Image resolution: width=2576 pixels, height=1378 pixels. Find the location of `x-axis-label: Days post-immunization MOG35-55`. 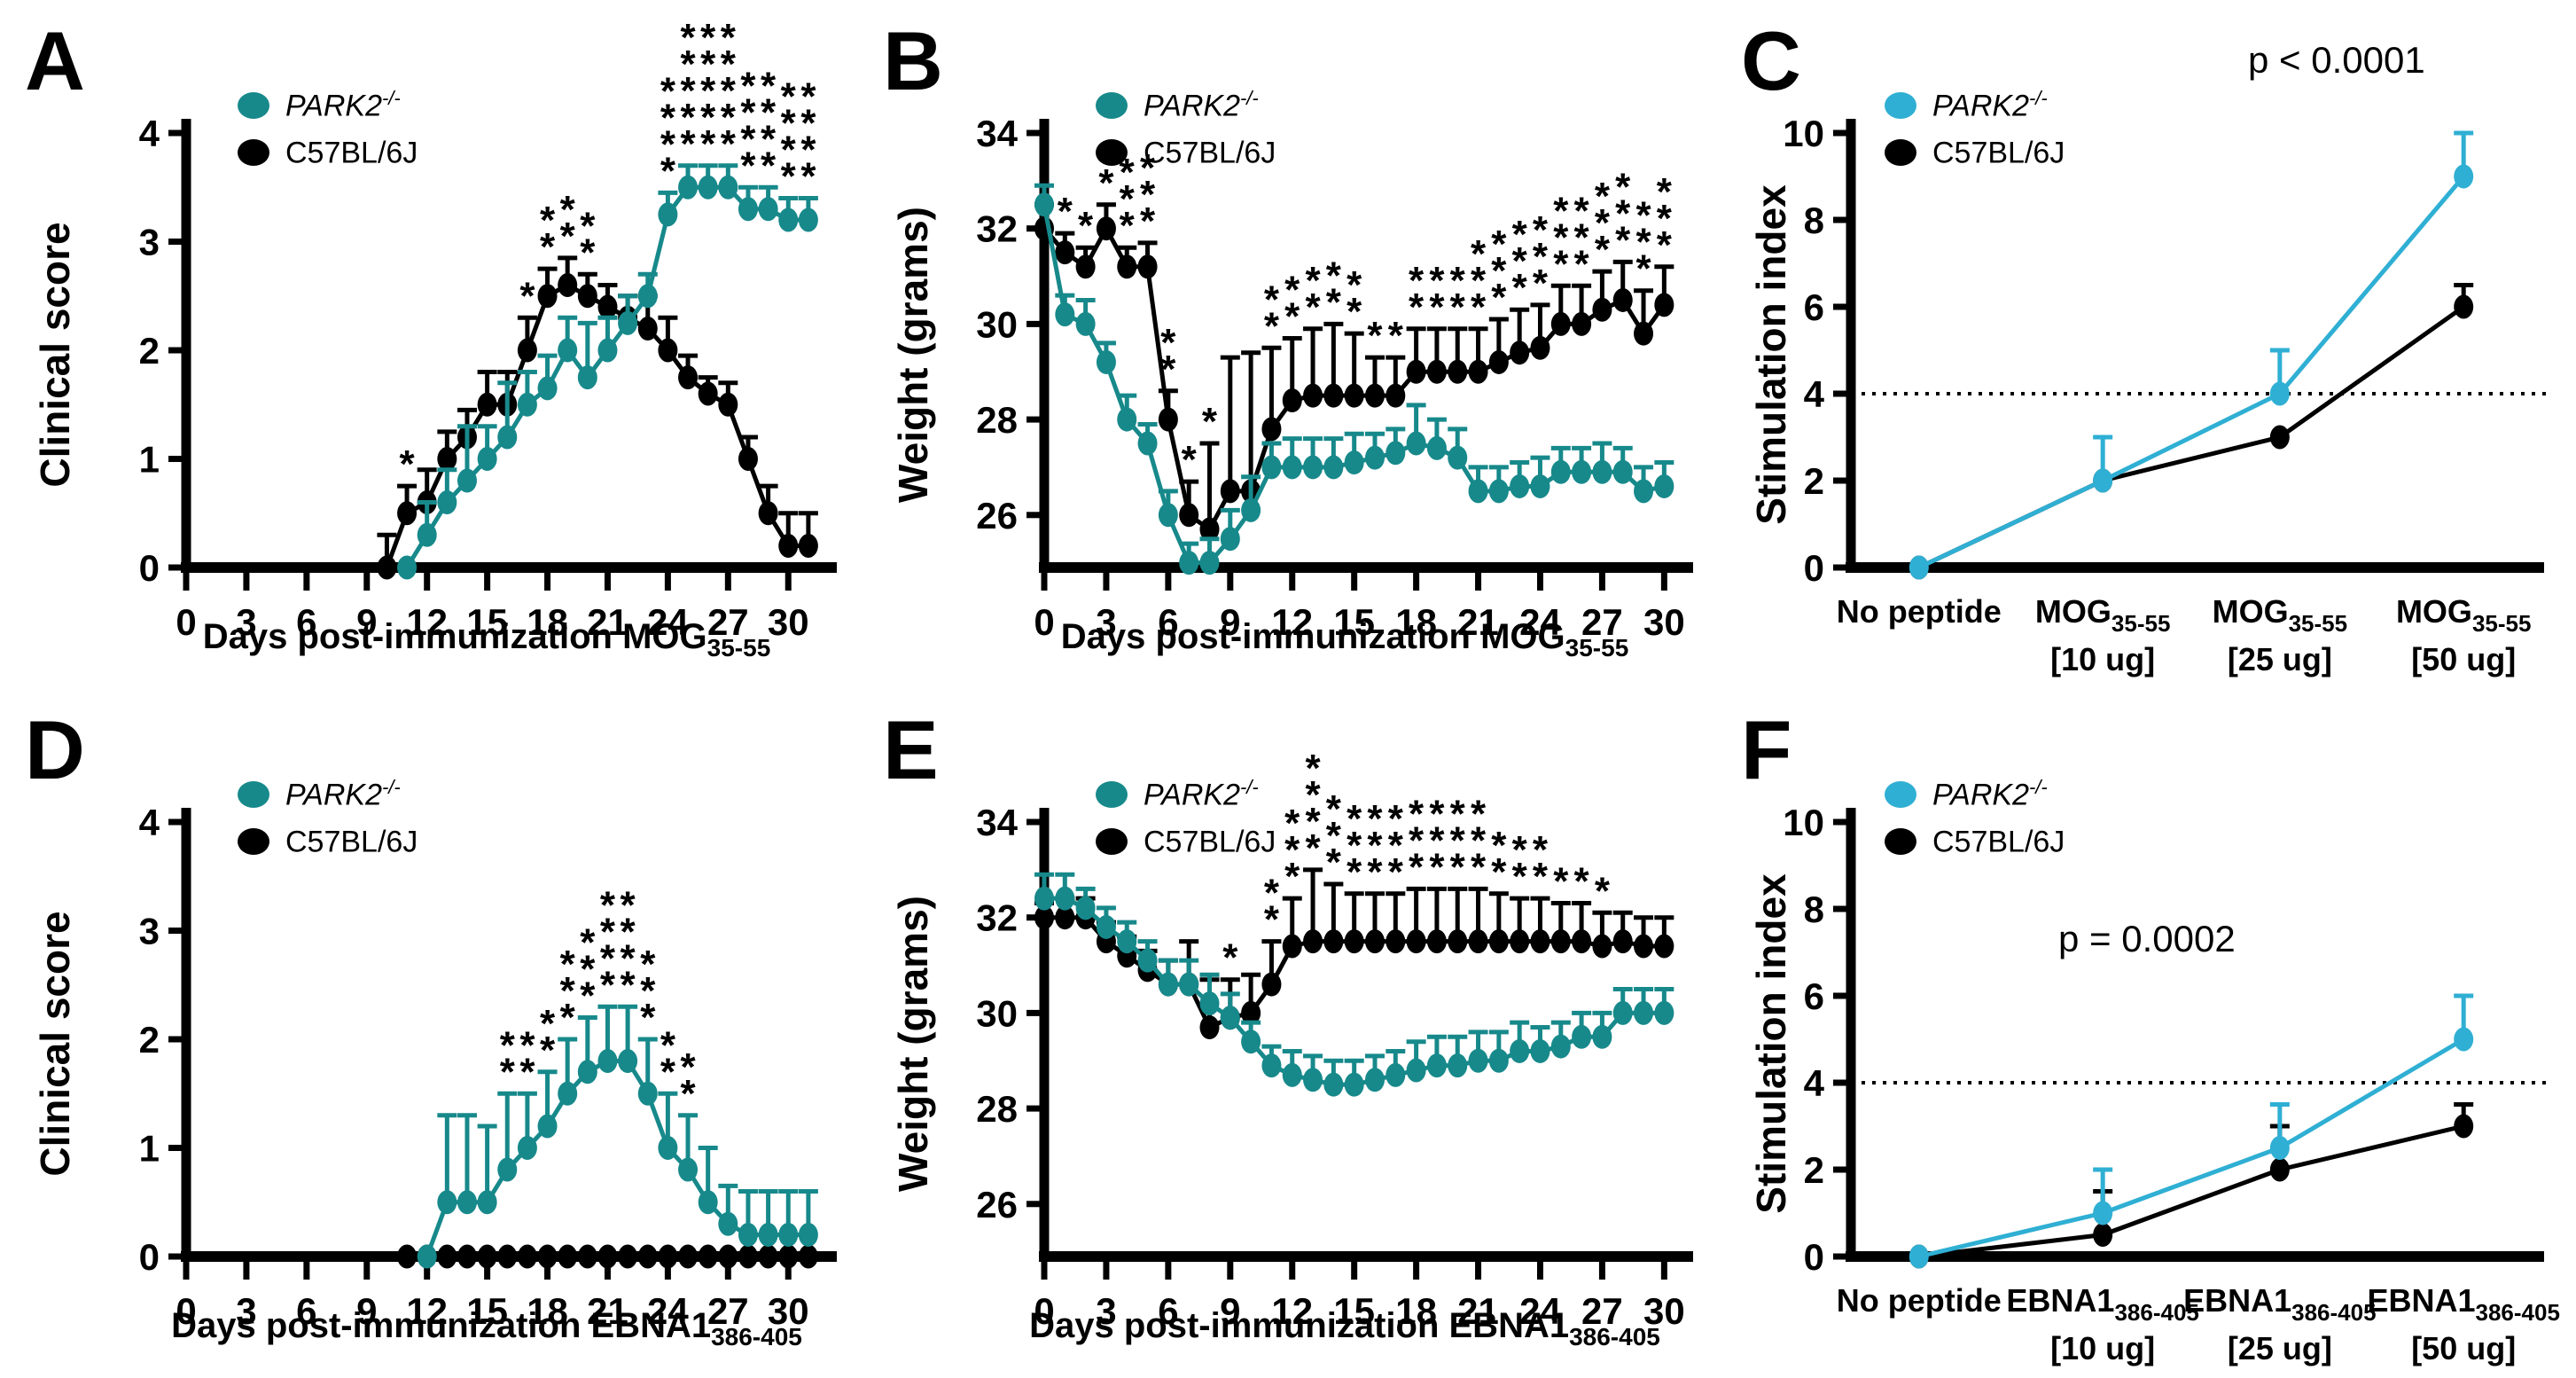

x-axis-label: Days post-immunization MOG35-55 is located at coordinates (1344, 639).